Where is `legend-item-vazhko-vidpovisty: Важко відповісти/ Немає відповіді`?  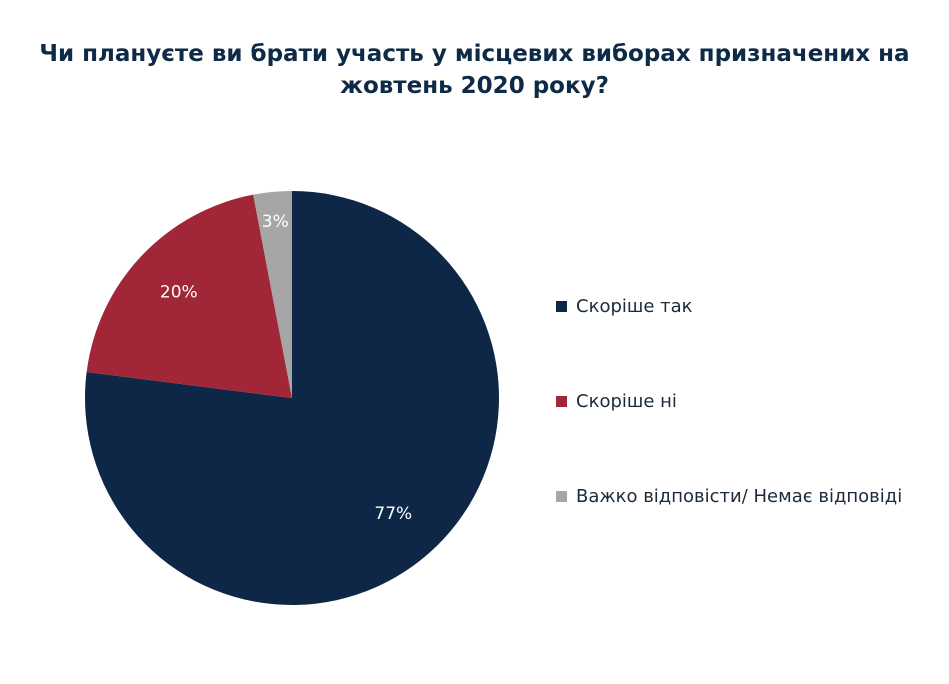
legend-item-vazhko-vidpovisty: Важко відповісти/ Немає відповіді is located at coordinates (729, 496).